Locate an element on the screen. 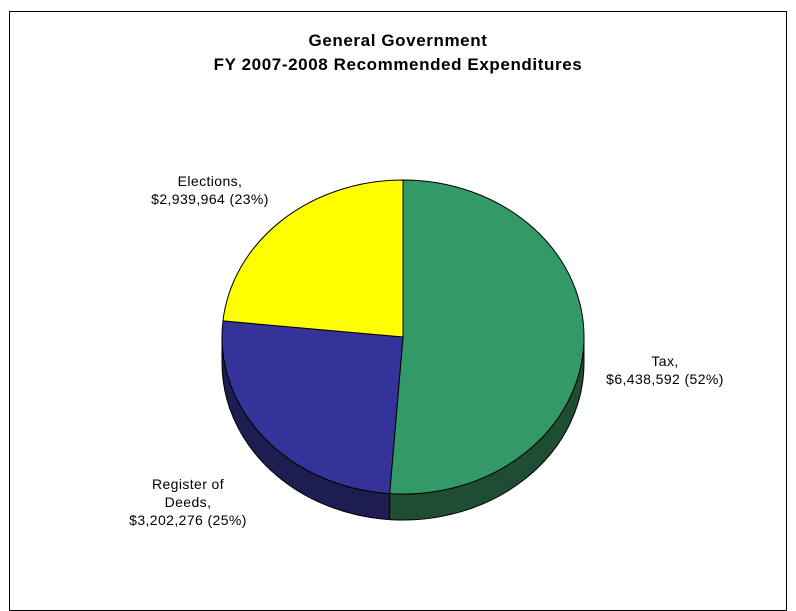 This screenshot has width=796, height=611. pie-slice-elections is located at coordinates (313, 258).